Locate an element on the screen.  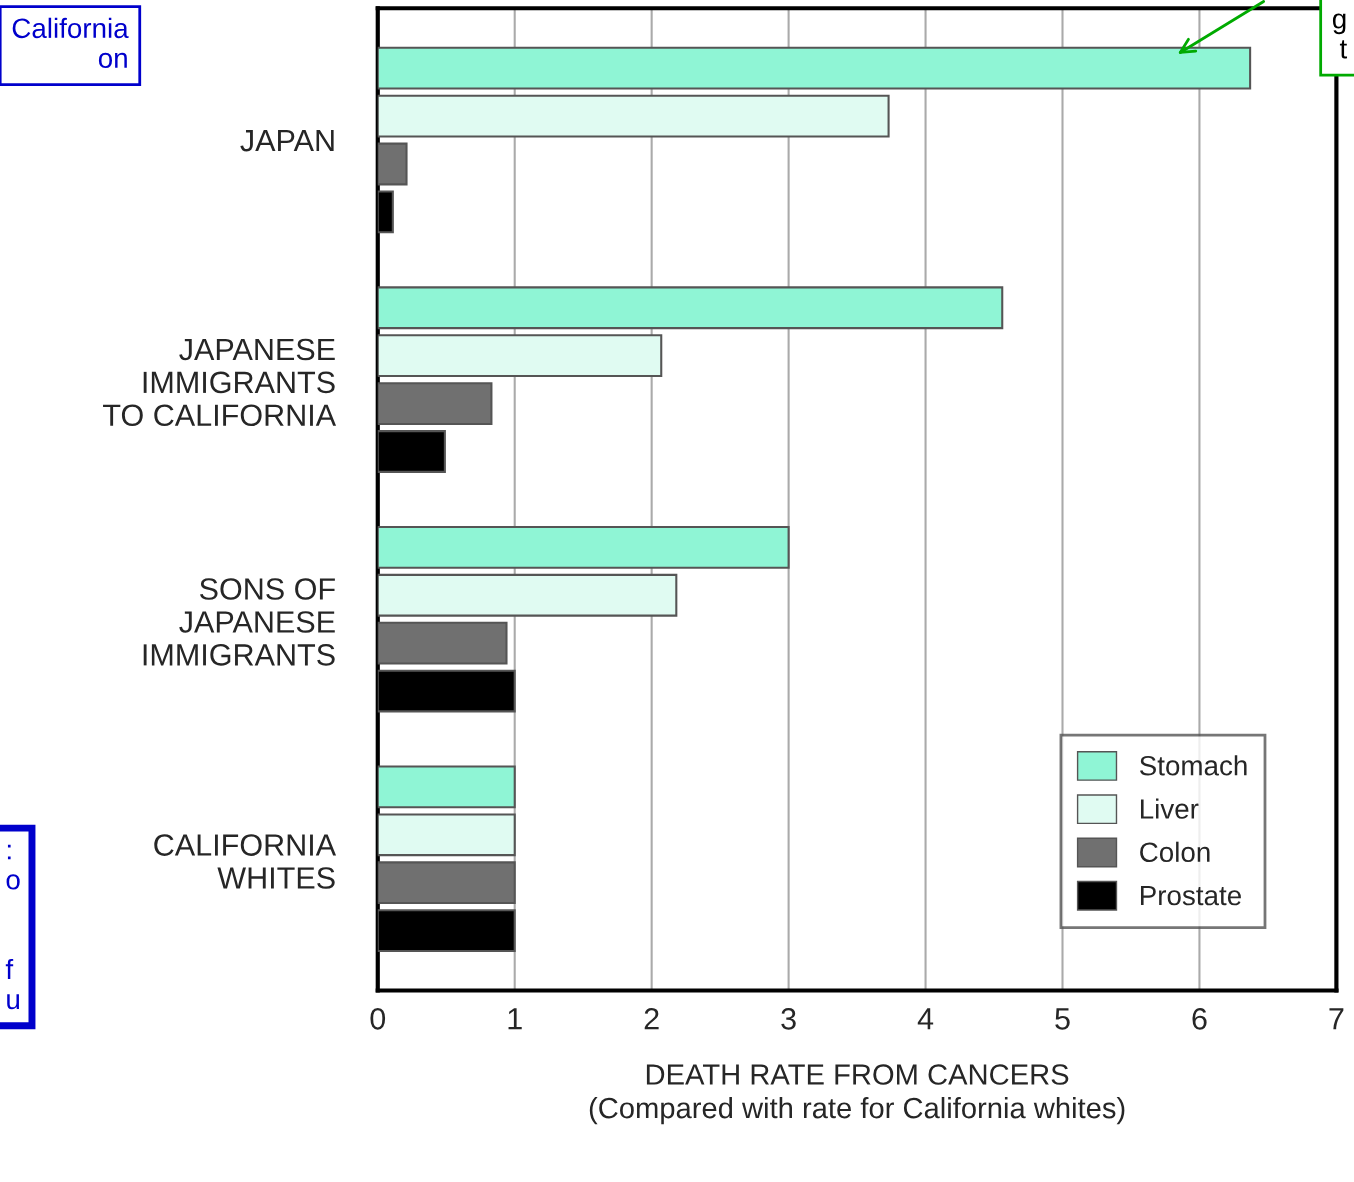
y-tick-label: SONS OF JAPANESE IMMIGRANTS is located at coordinates (239, 622).